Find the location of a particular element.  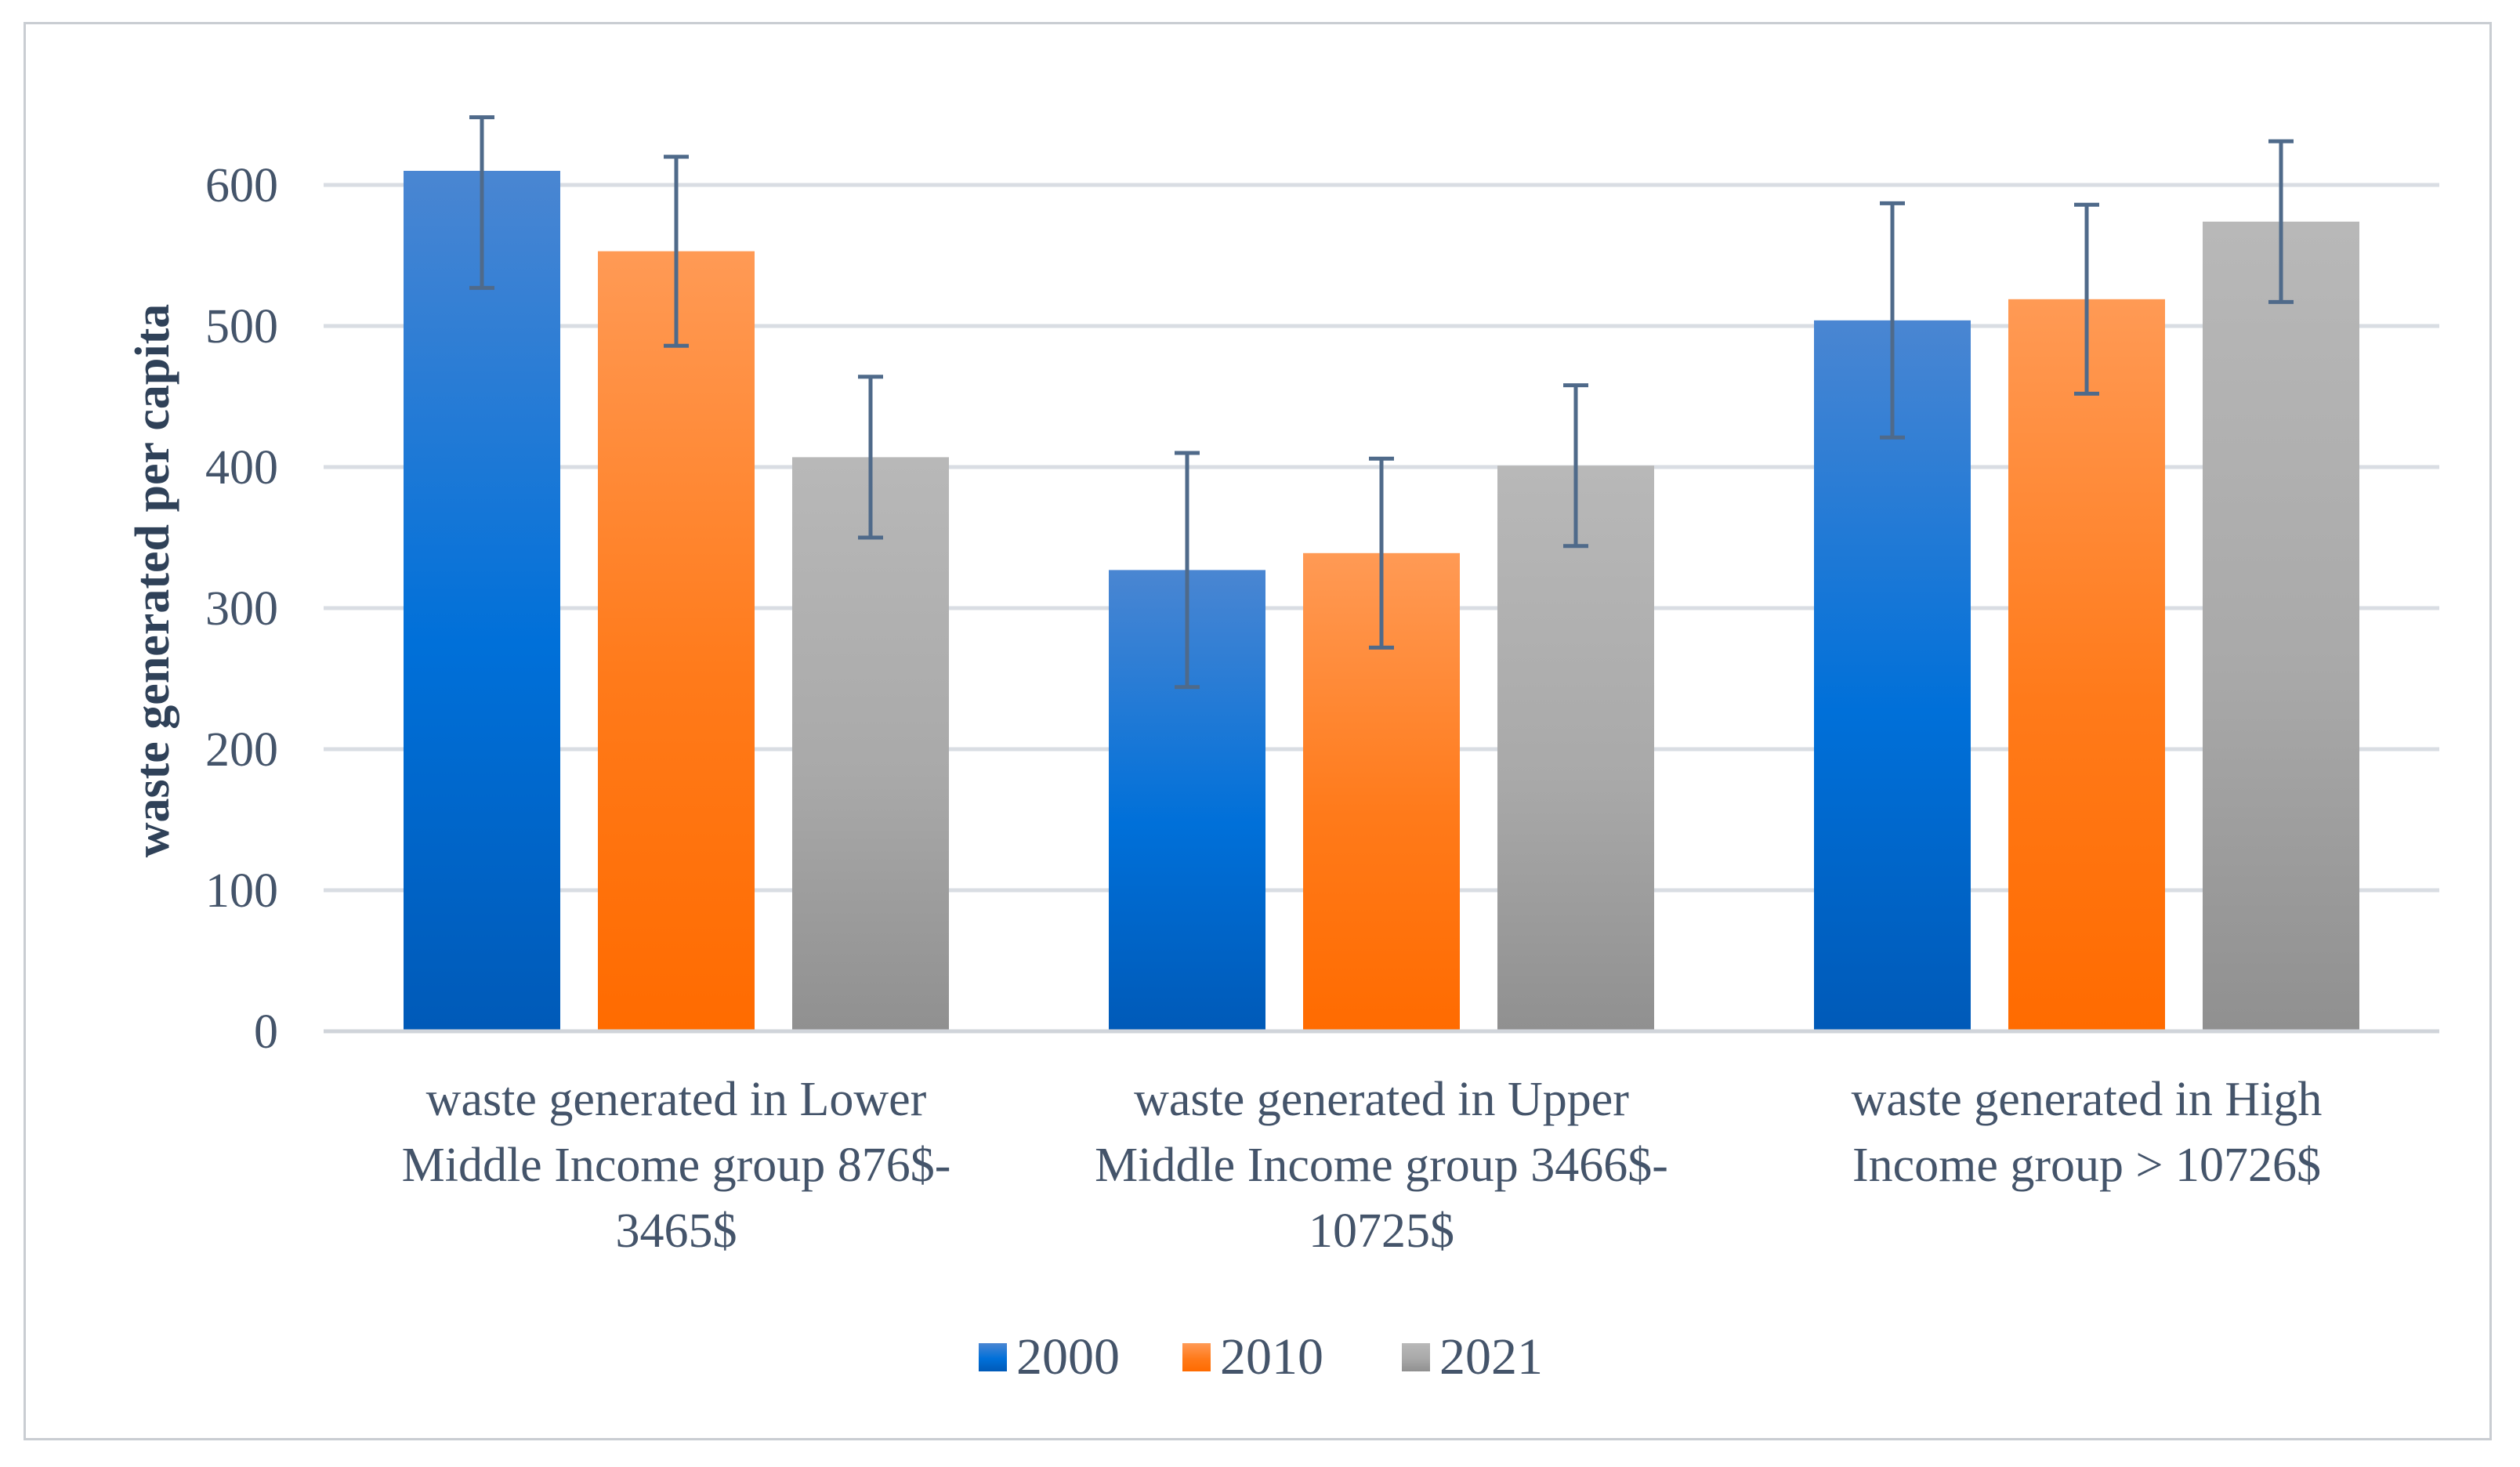

y-axis-title: waste generated per capita is located at coordinates (152, 581).